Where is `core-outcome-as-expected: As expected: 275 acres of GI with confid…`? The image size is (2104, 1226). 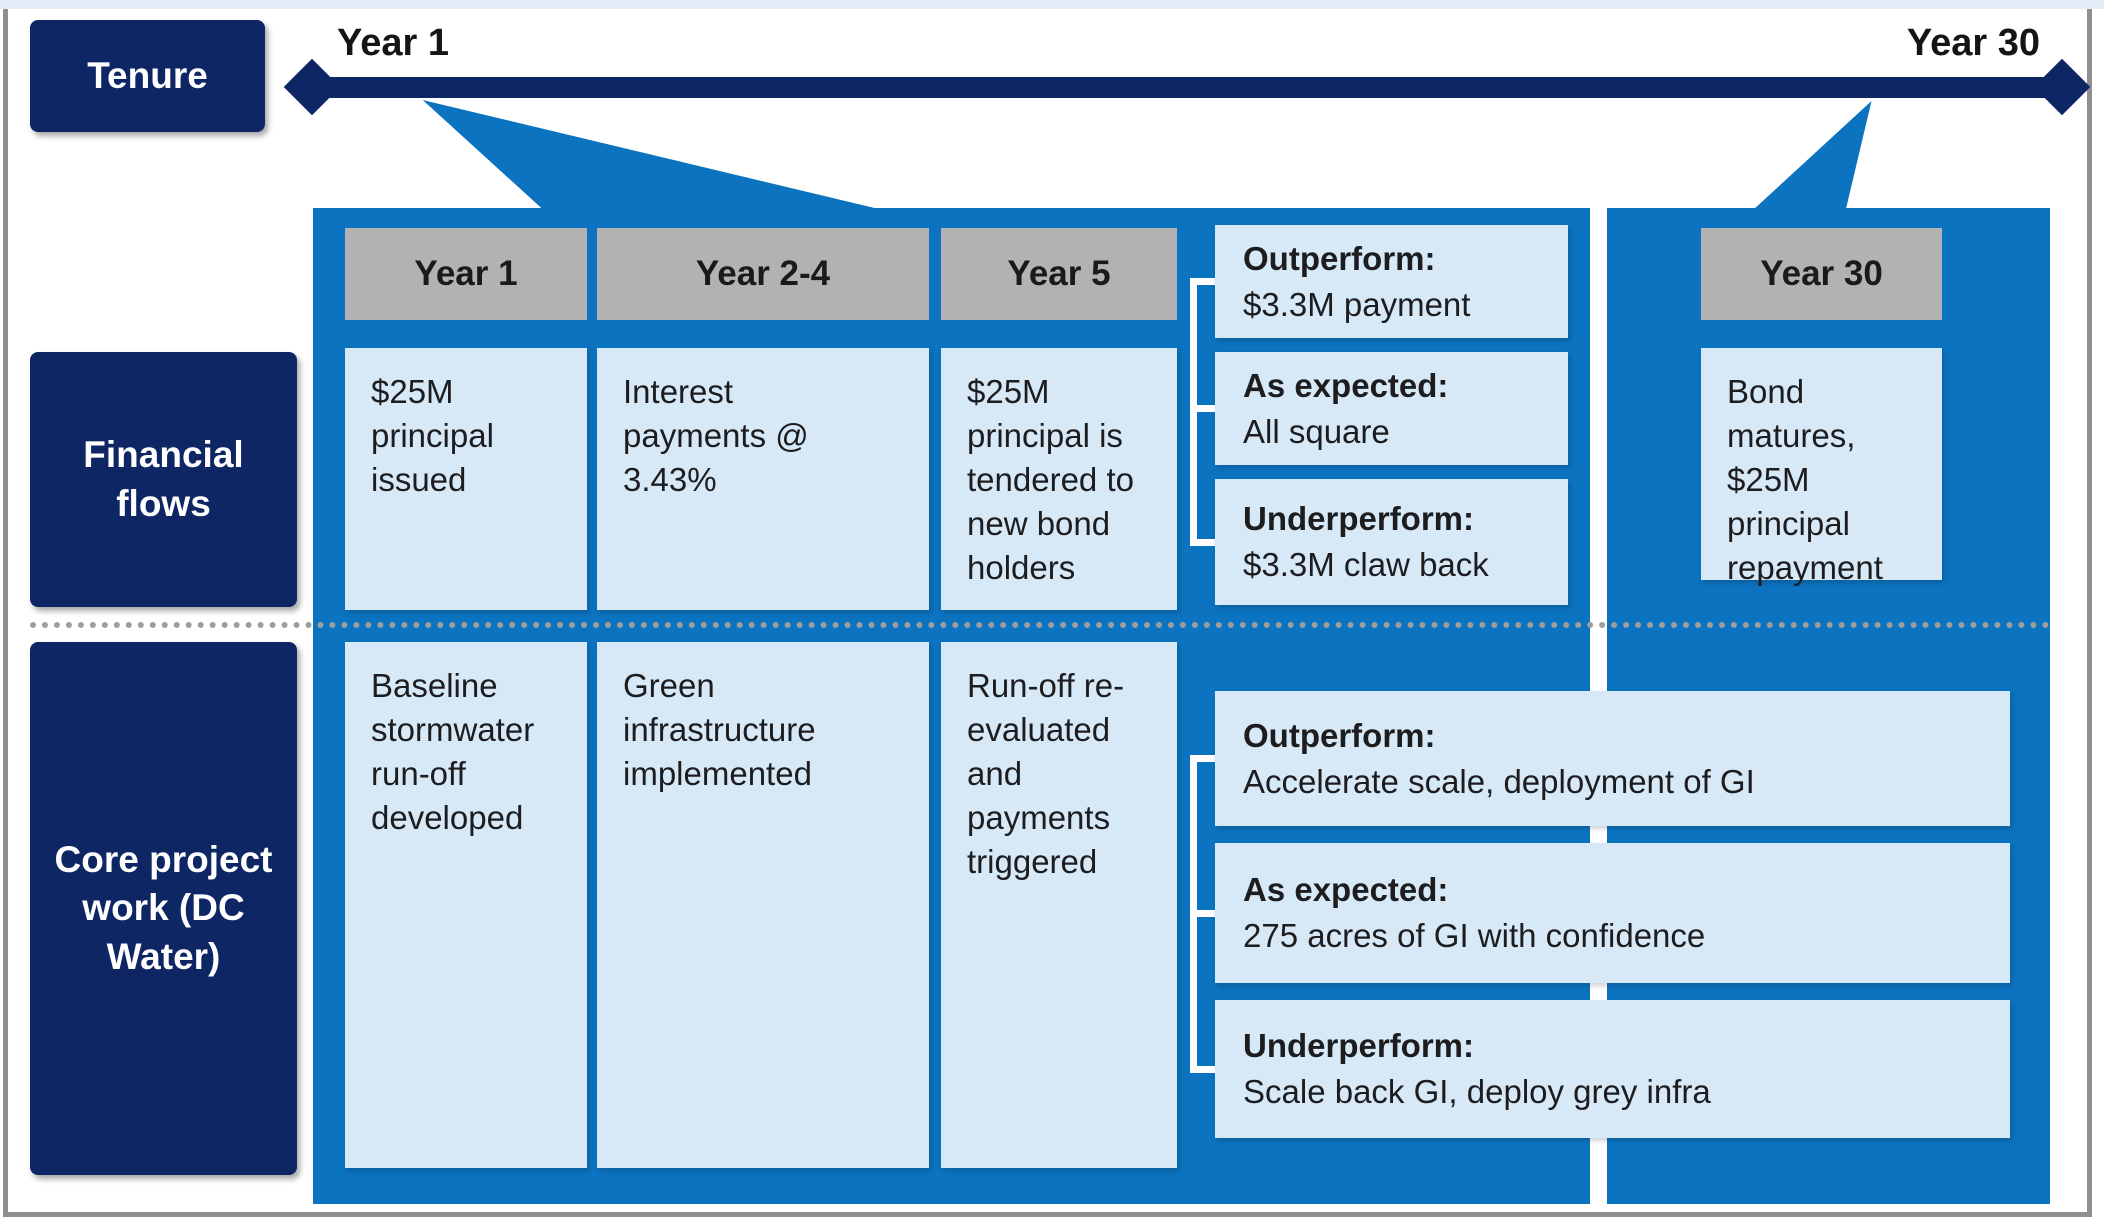
core-outcome-as-expected: As expected: 275 acres of GI with confid… is located at coordinates (1612, 913).